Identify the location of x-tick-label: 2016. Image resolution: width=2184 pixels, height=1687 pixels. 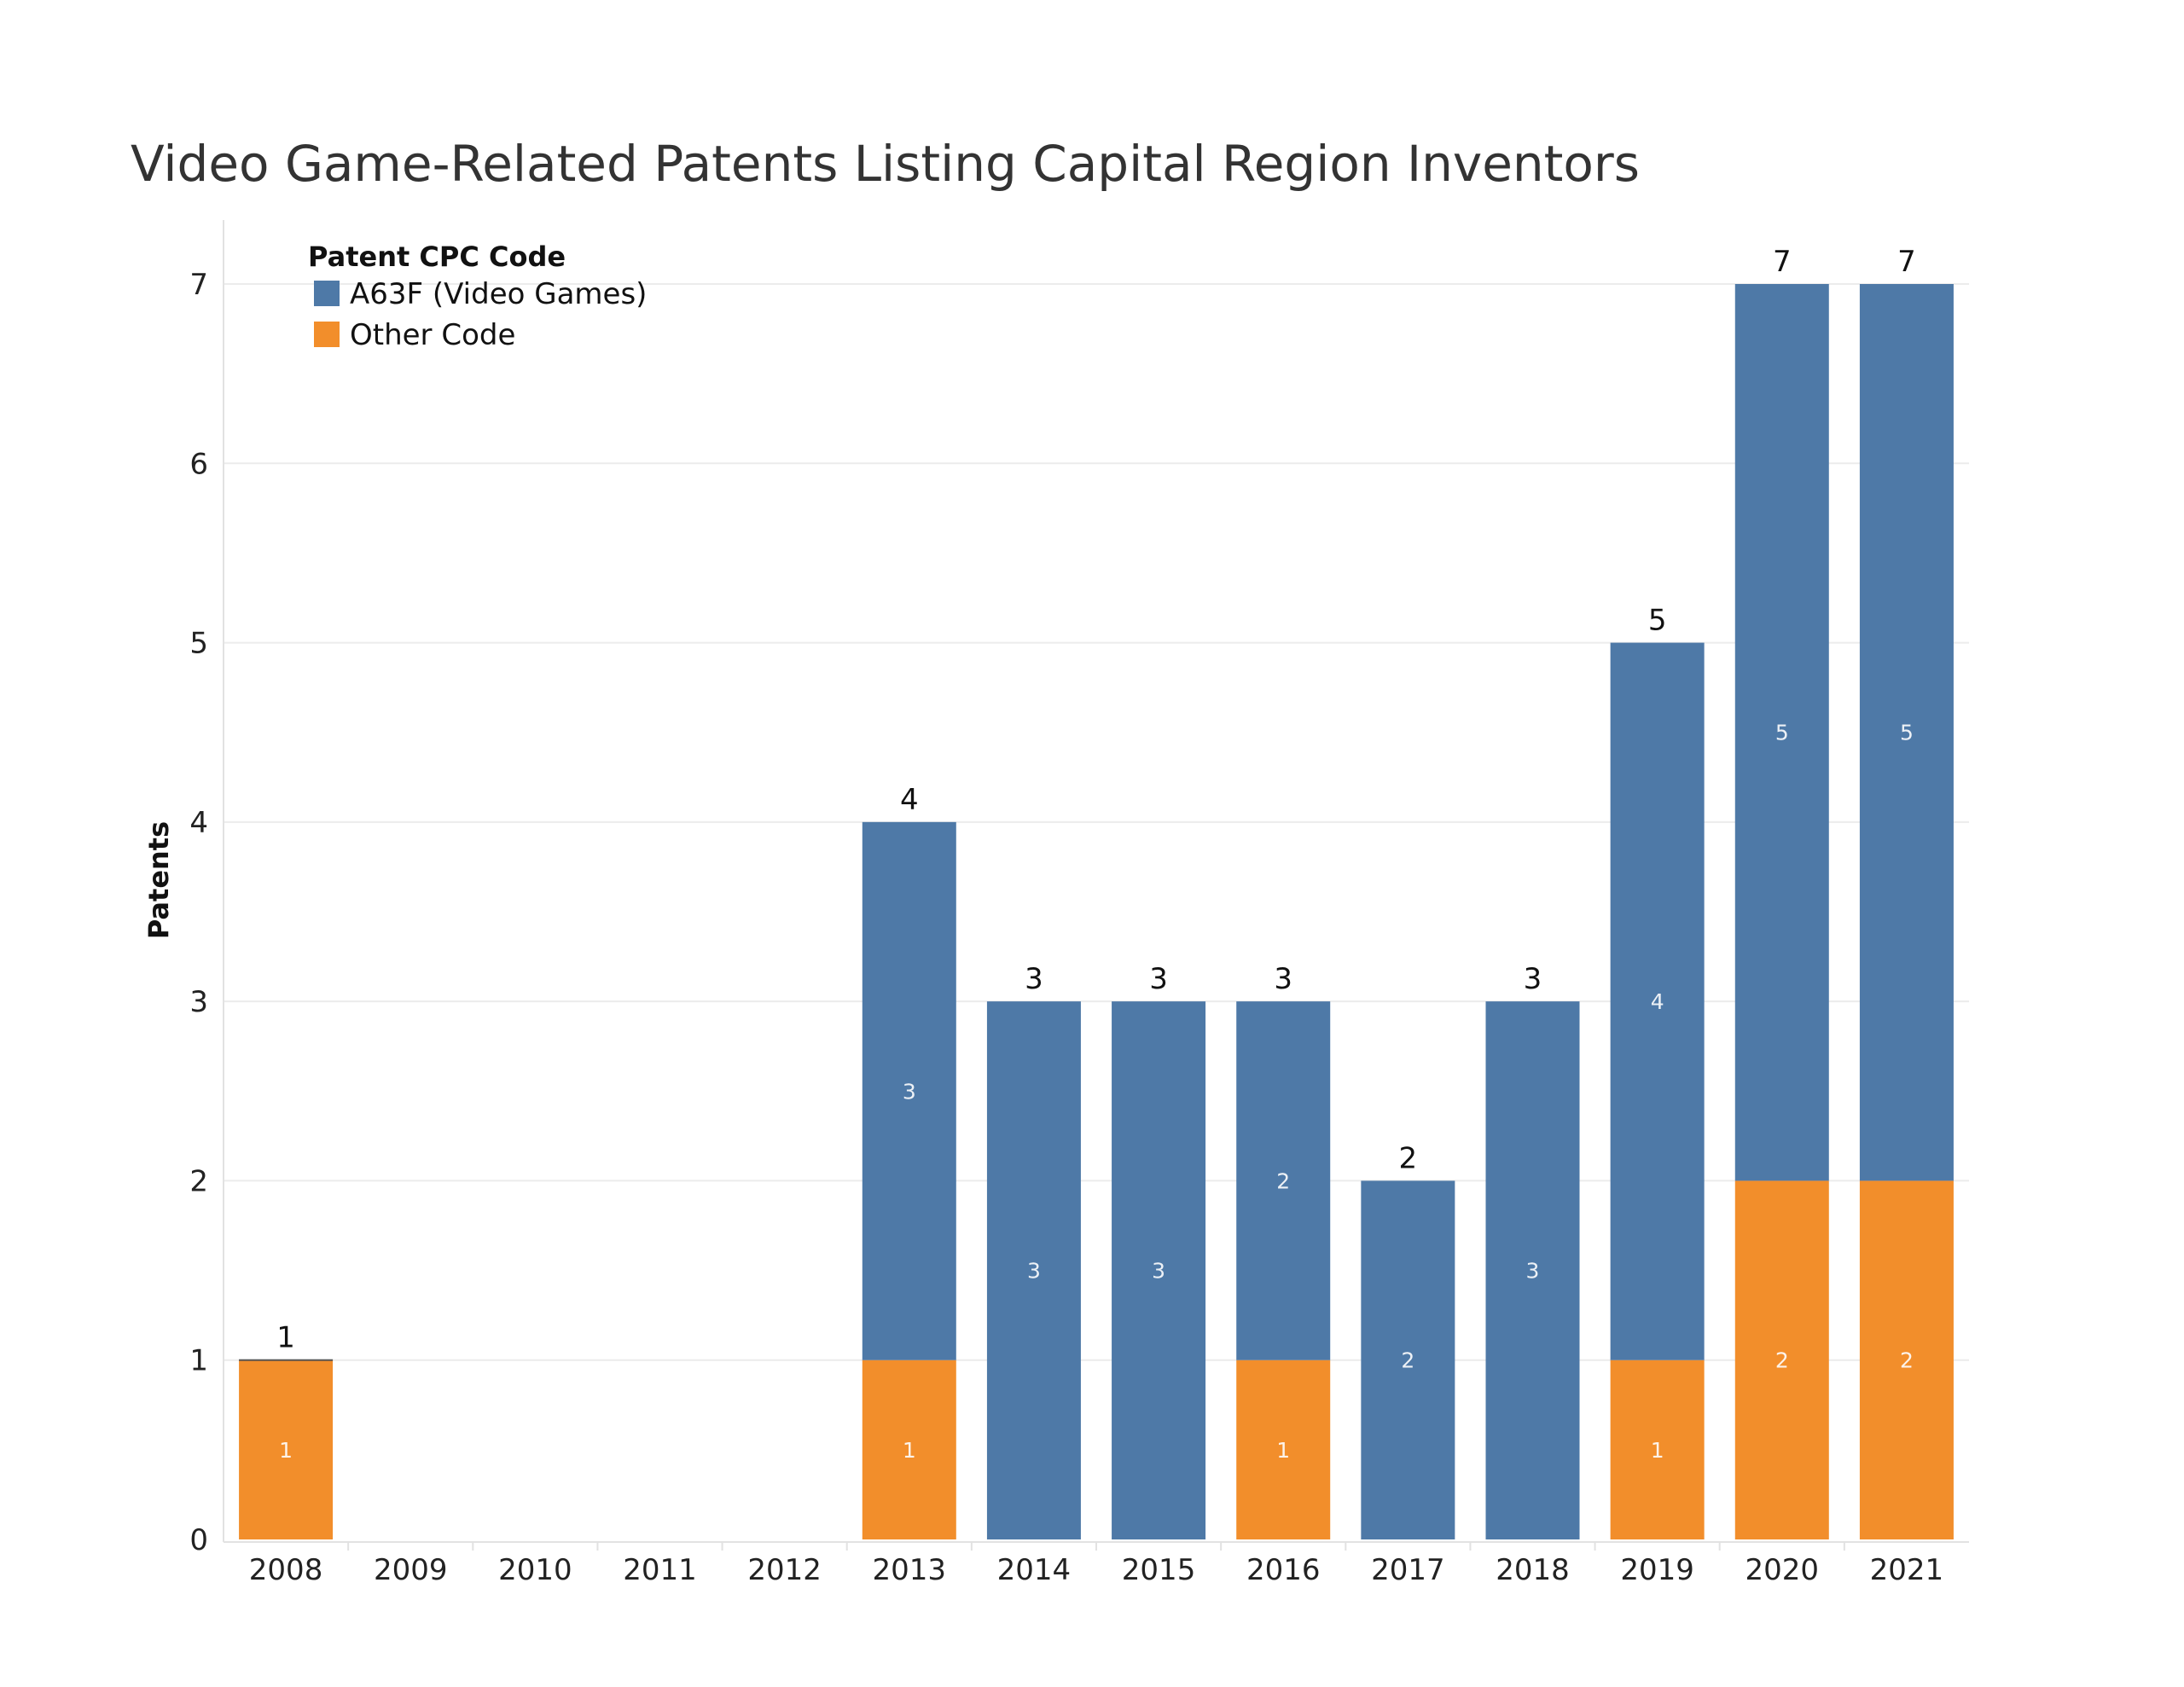
(1283, 1570).